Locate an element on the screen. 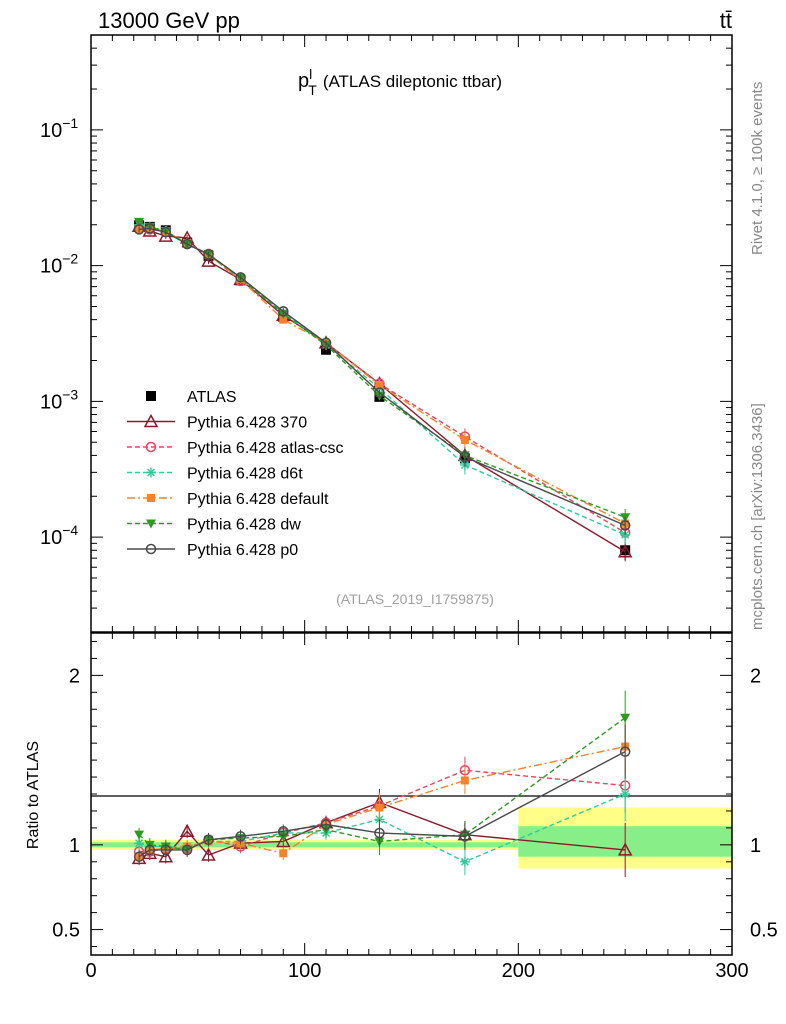 The image size is (786, 1024). legend-label: Pythia 6.428 atlas-csc is located at coordinates (265, 448).